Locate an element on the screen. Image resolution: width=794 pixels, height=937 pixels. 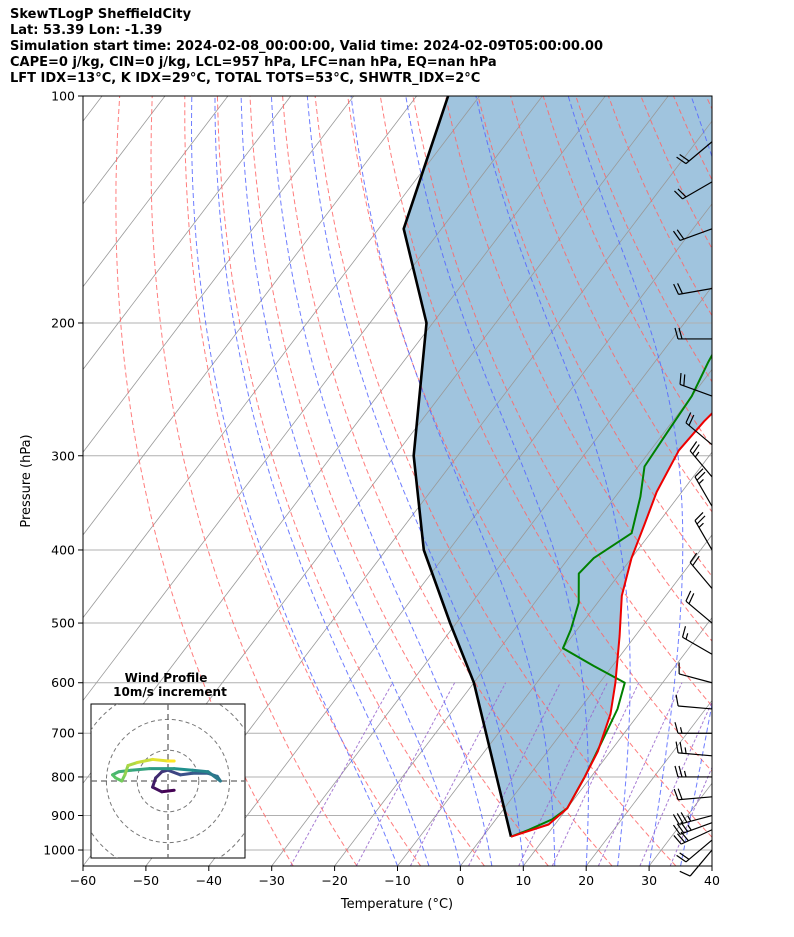
parcel-profile-line is located at coordinates (457, 467).